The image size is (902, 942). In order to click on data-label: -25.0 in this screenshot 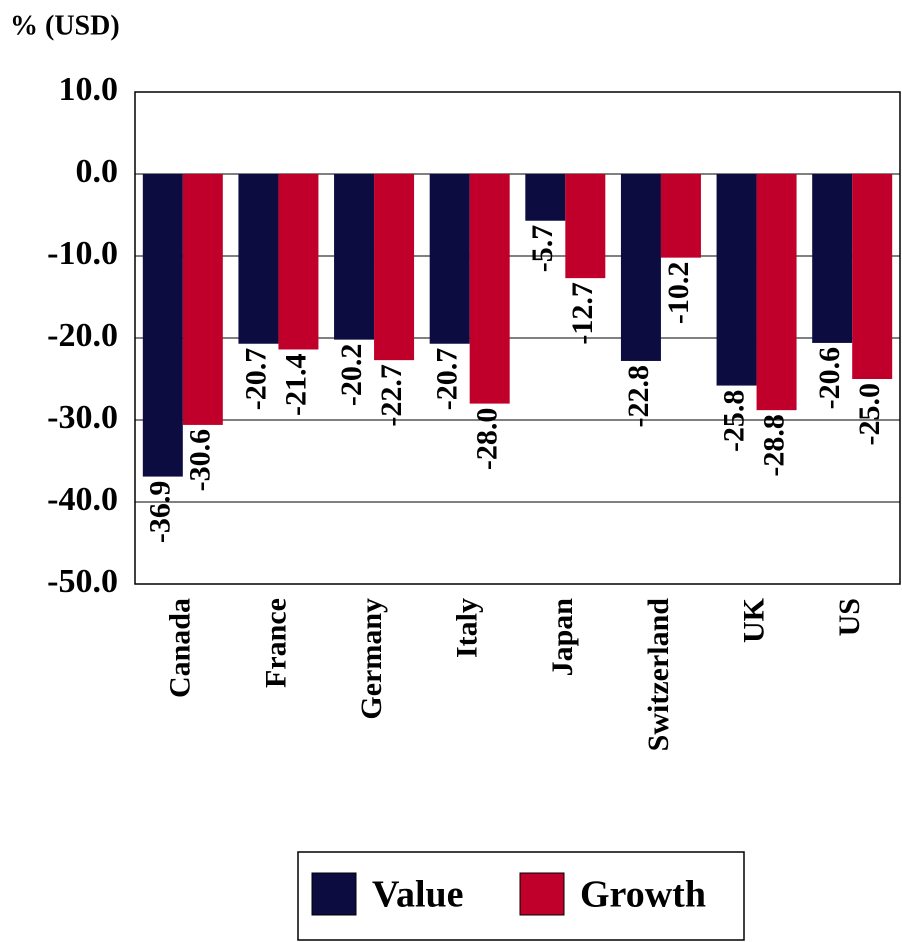, I will do `click(869, 414)`.